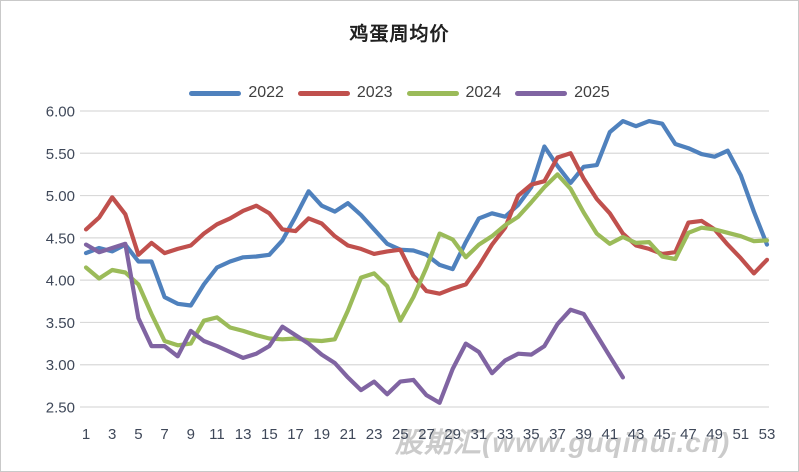  Describe the element at coordinates (138, 434) in the screenshot. I see `x-axis-tick-label: 5` at that location.